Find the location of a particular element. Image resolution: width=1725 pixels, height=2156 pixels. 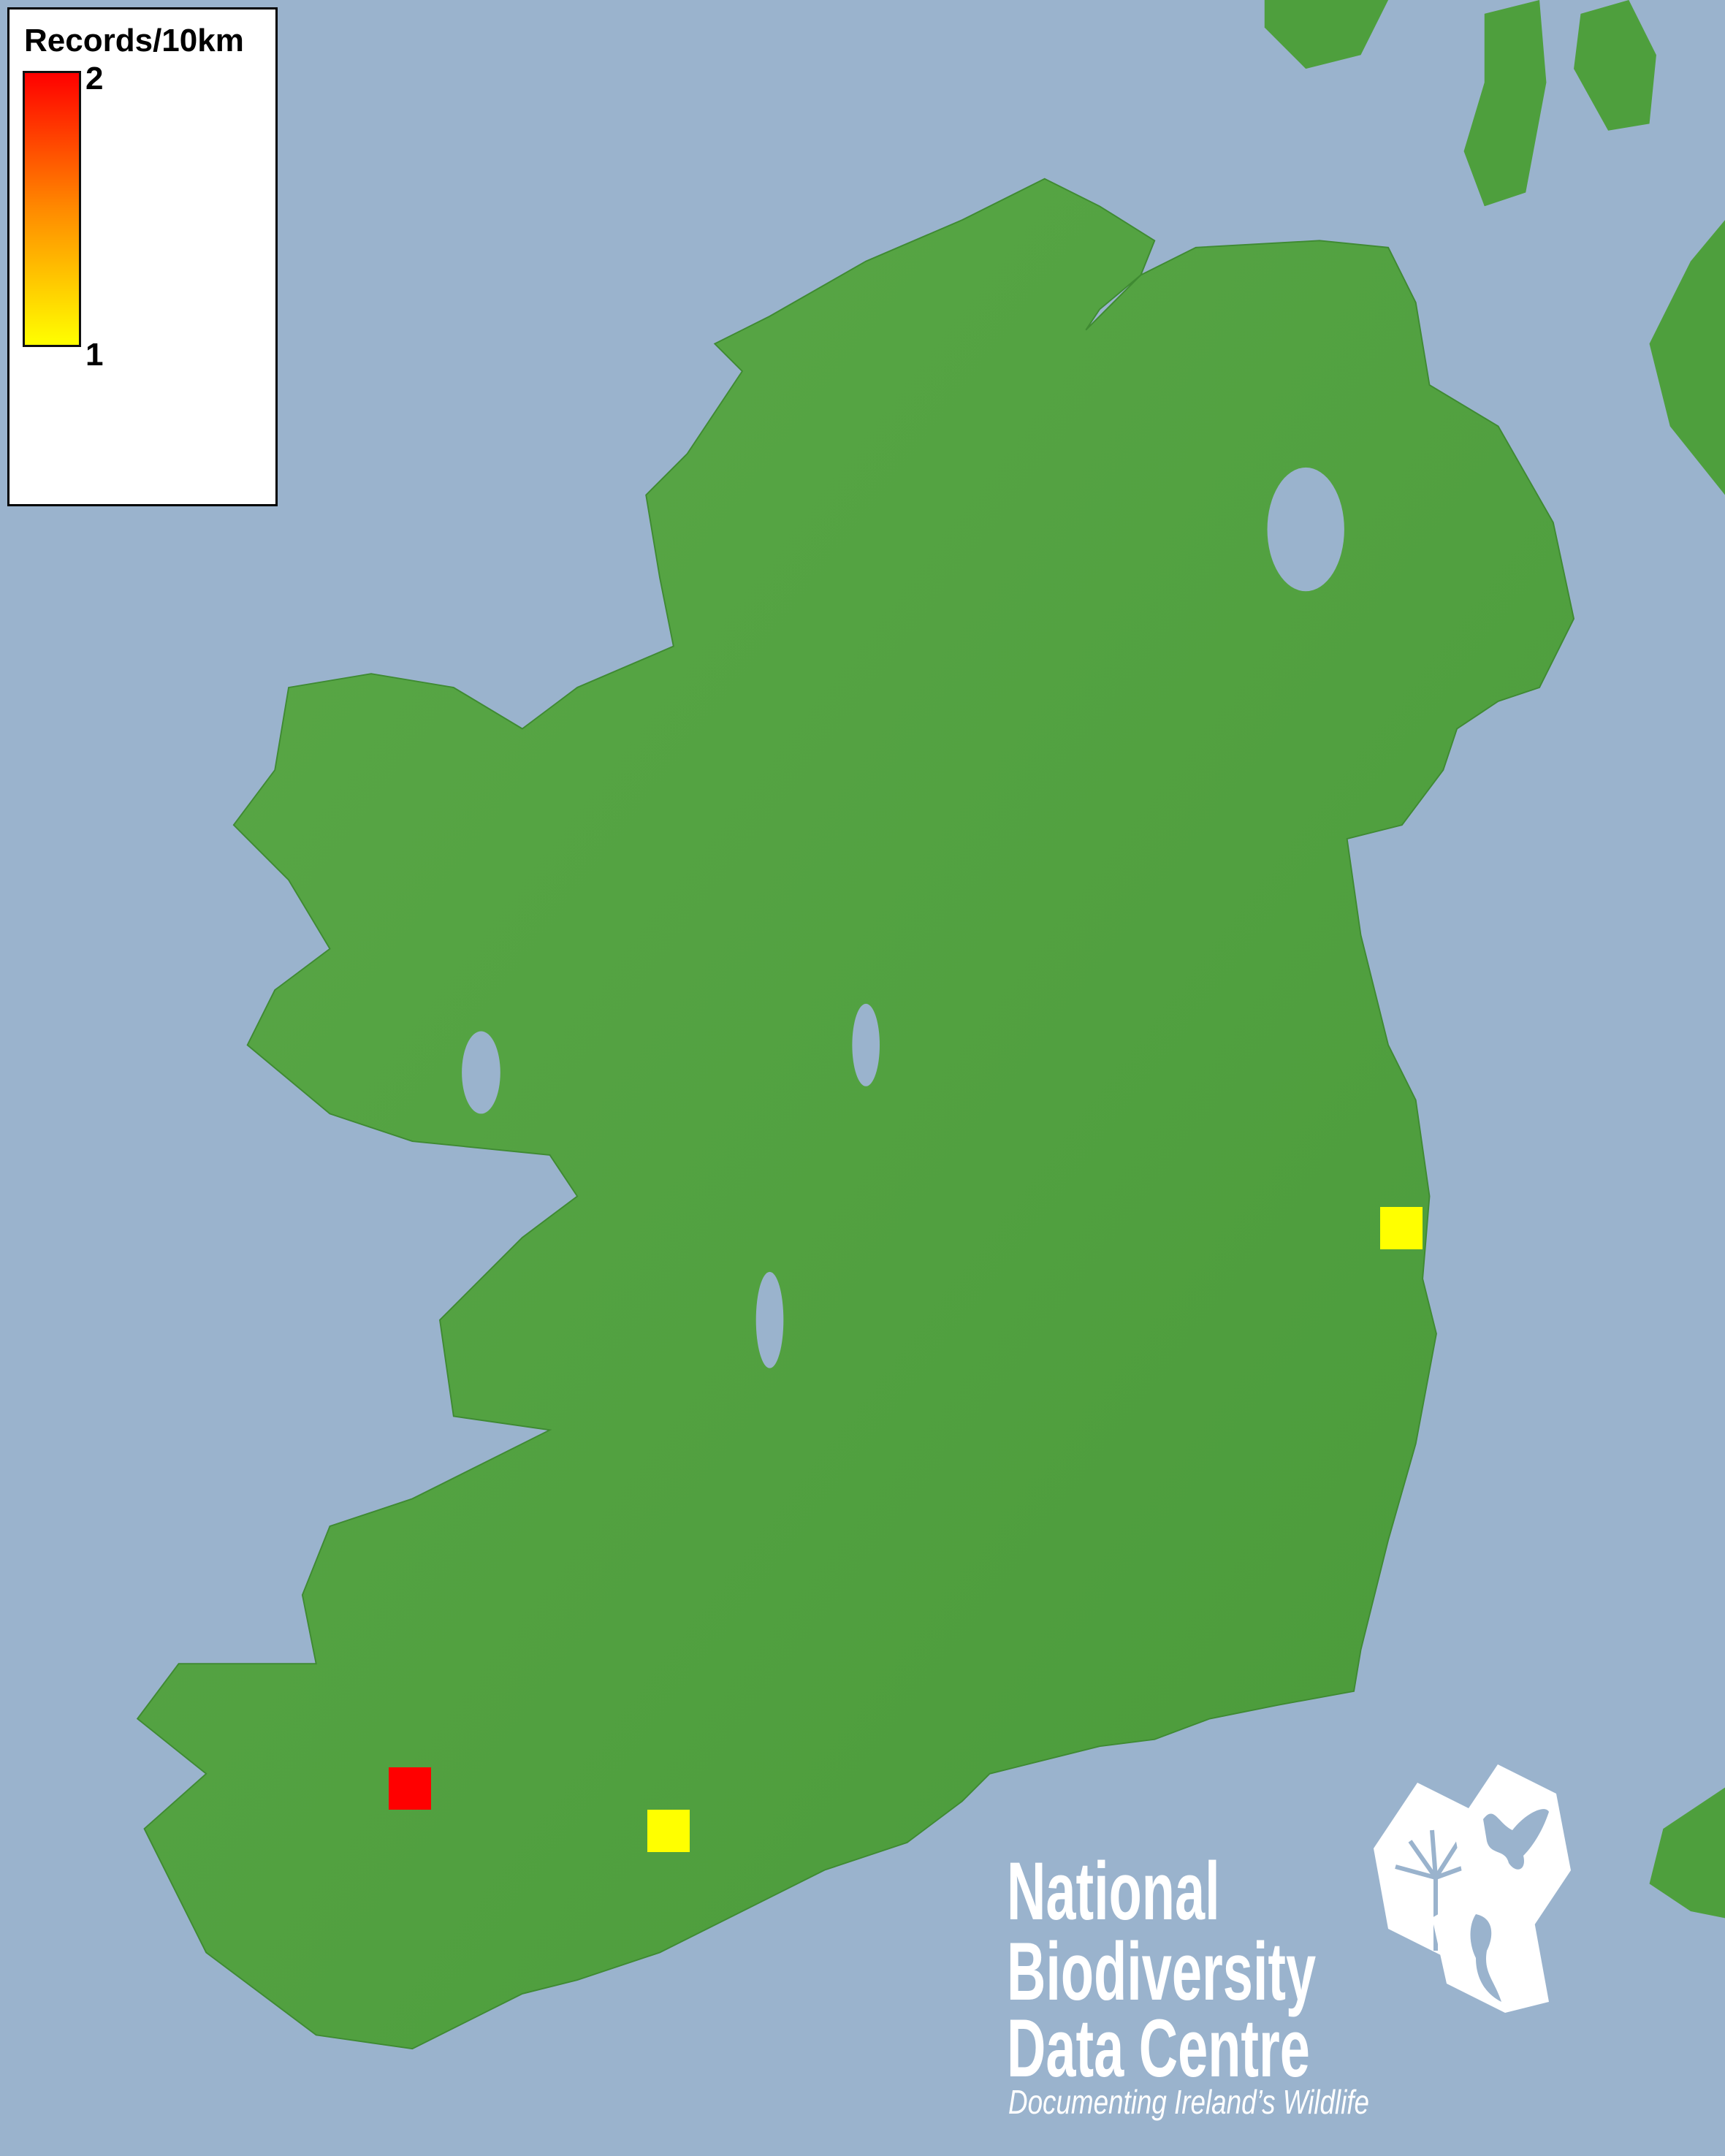

lough-derg is located at coordinates (770, 1319).